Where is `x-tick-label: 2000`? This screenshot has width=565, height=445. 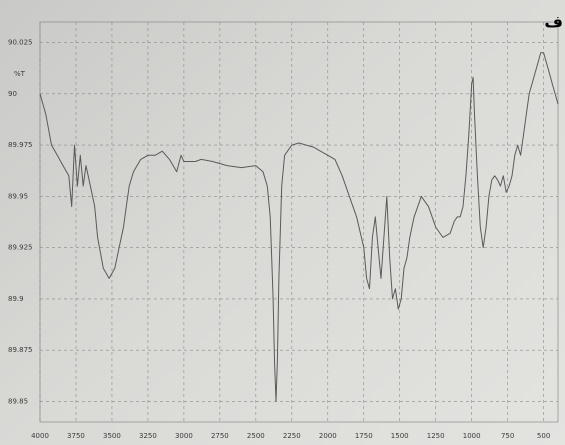 x-tick-label: 2000 is located at coordinates (328, 436).